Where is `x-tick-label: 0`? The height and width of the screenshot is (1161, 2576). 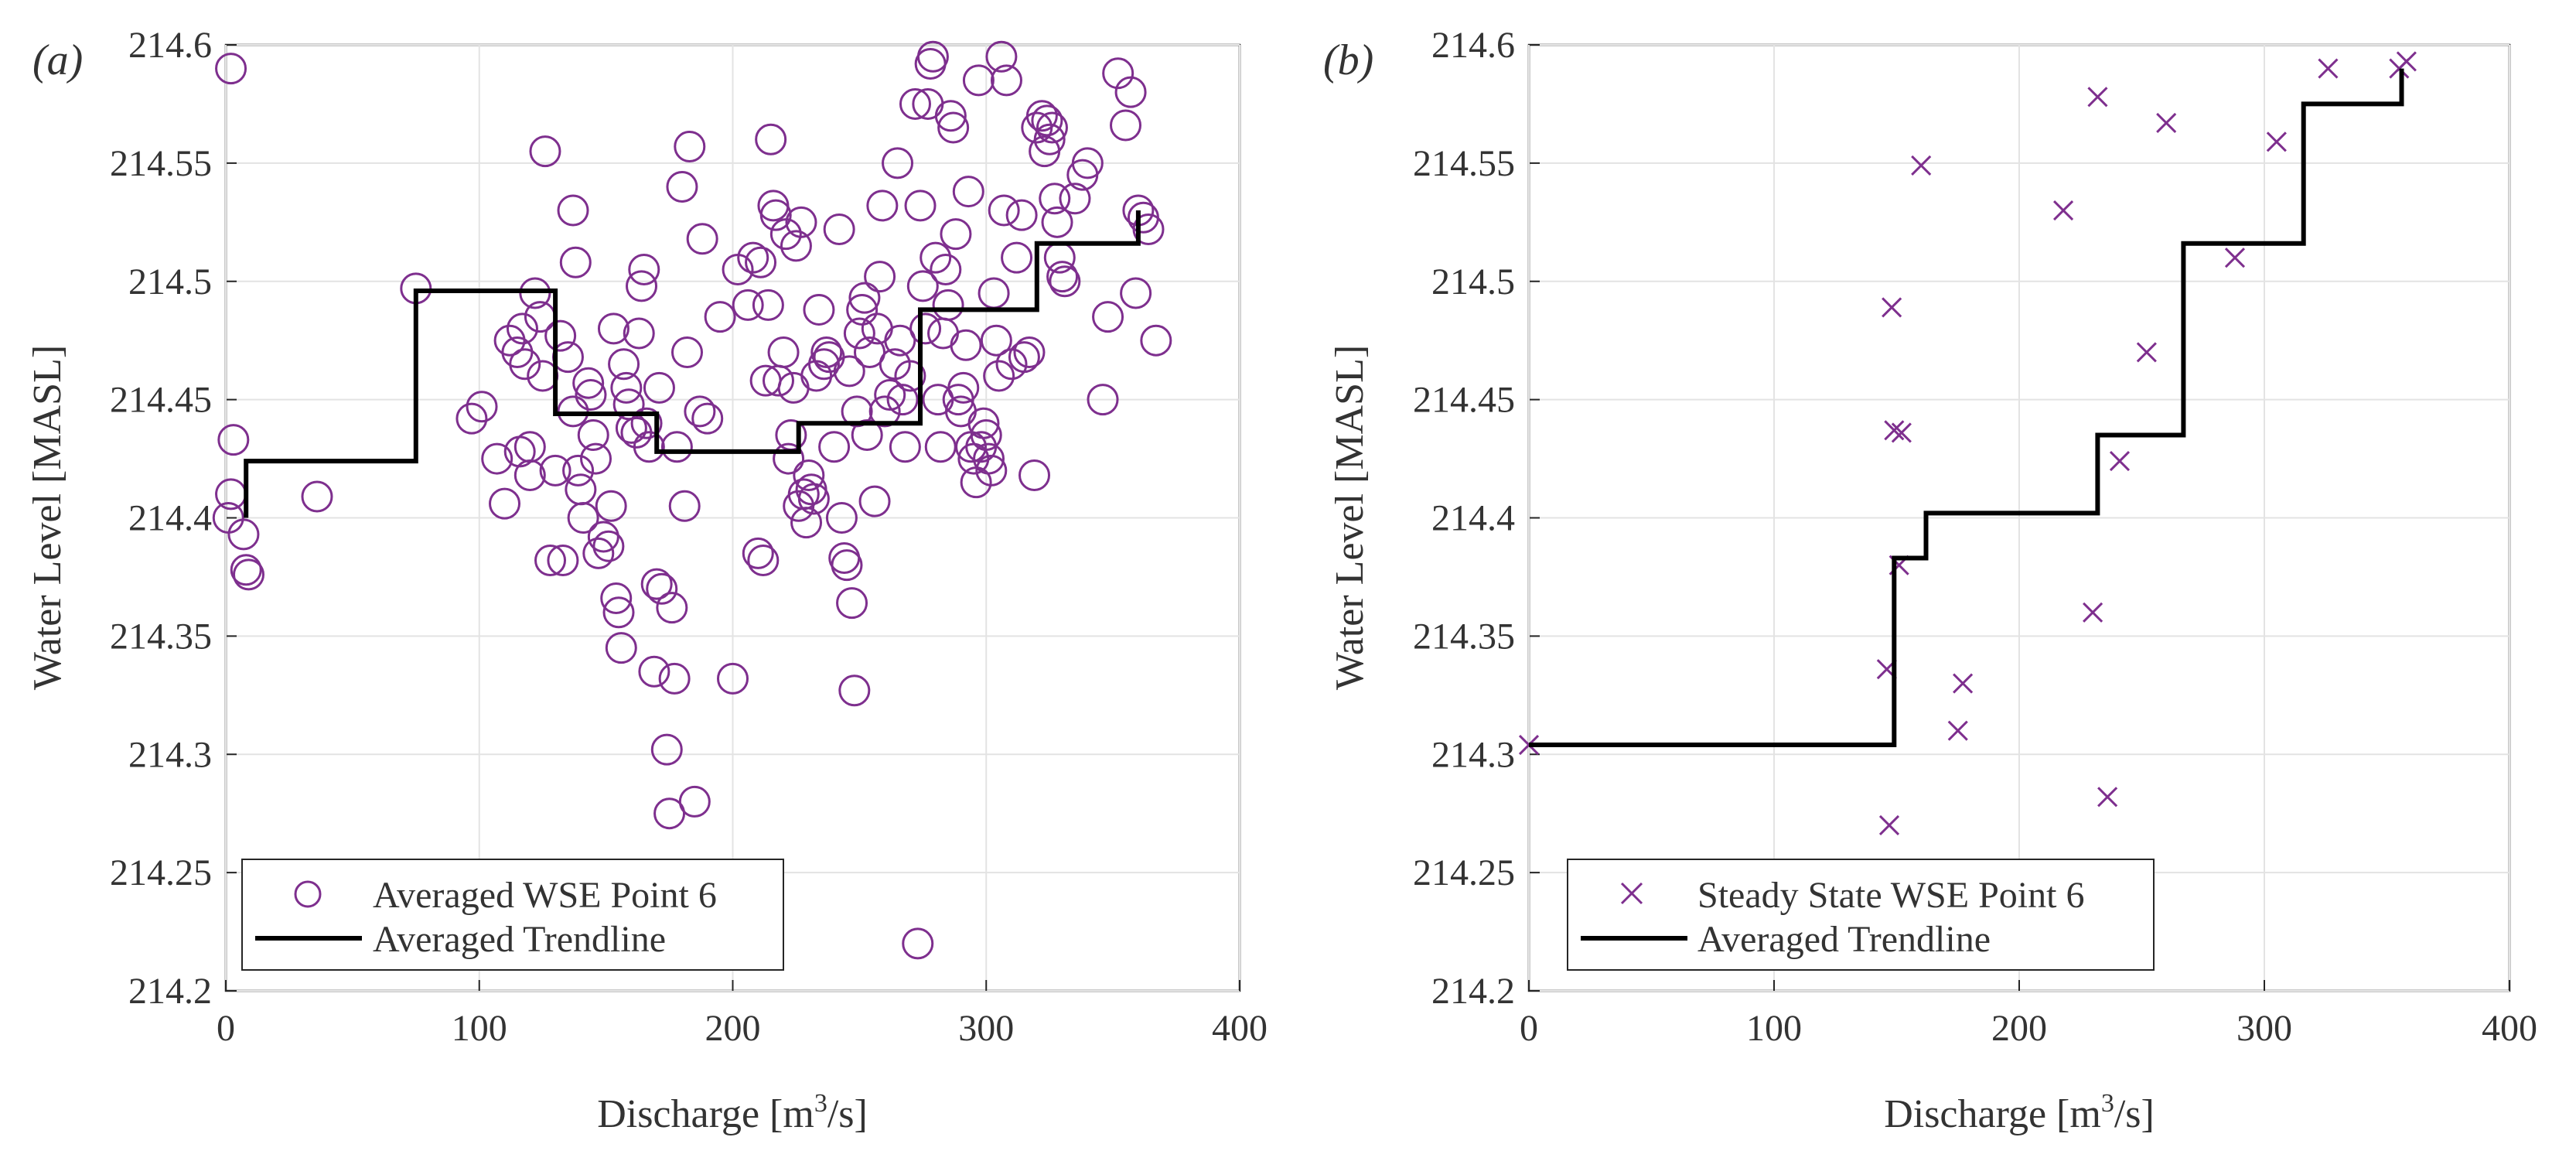 x-tick-label: 0 is located at coordinates (1529, 1028).